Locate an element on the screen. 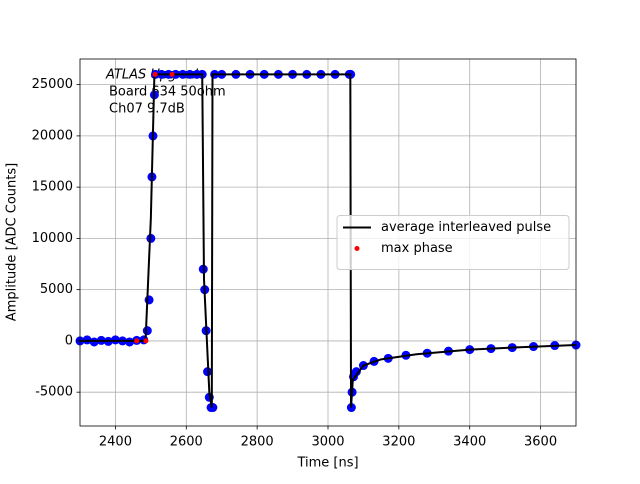 The width and height of the screenshot is (640, 484). legend: average interleaved pulse max phase is located at coordinates (453, 242).